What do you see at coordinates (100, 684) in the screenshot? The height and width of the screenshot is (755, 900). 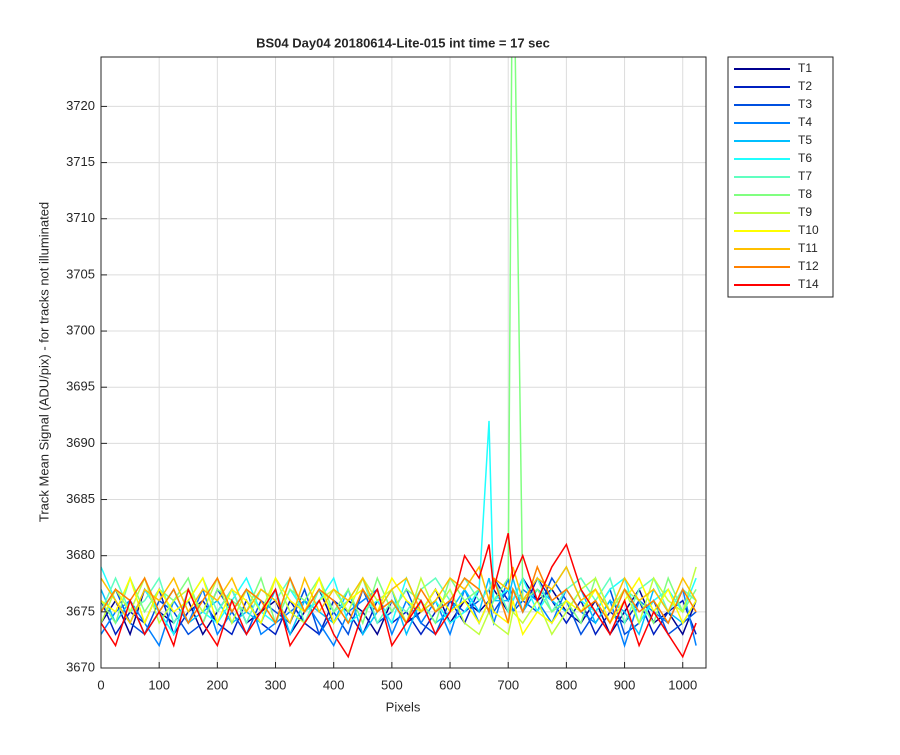 I see `x-tick-label: 0` at bounding box center [100, 684].